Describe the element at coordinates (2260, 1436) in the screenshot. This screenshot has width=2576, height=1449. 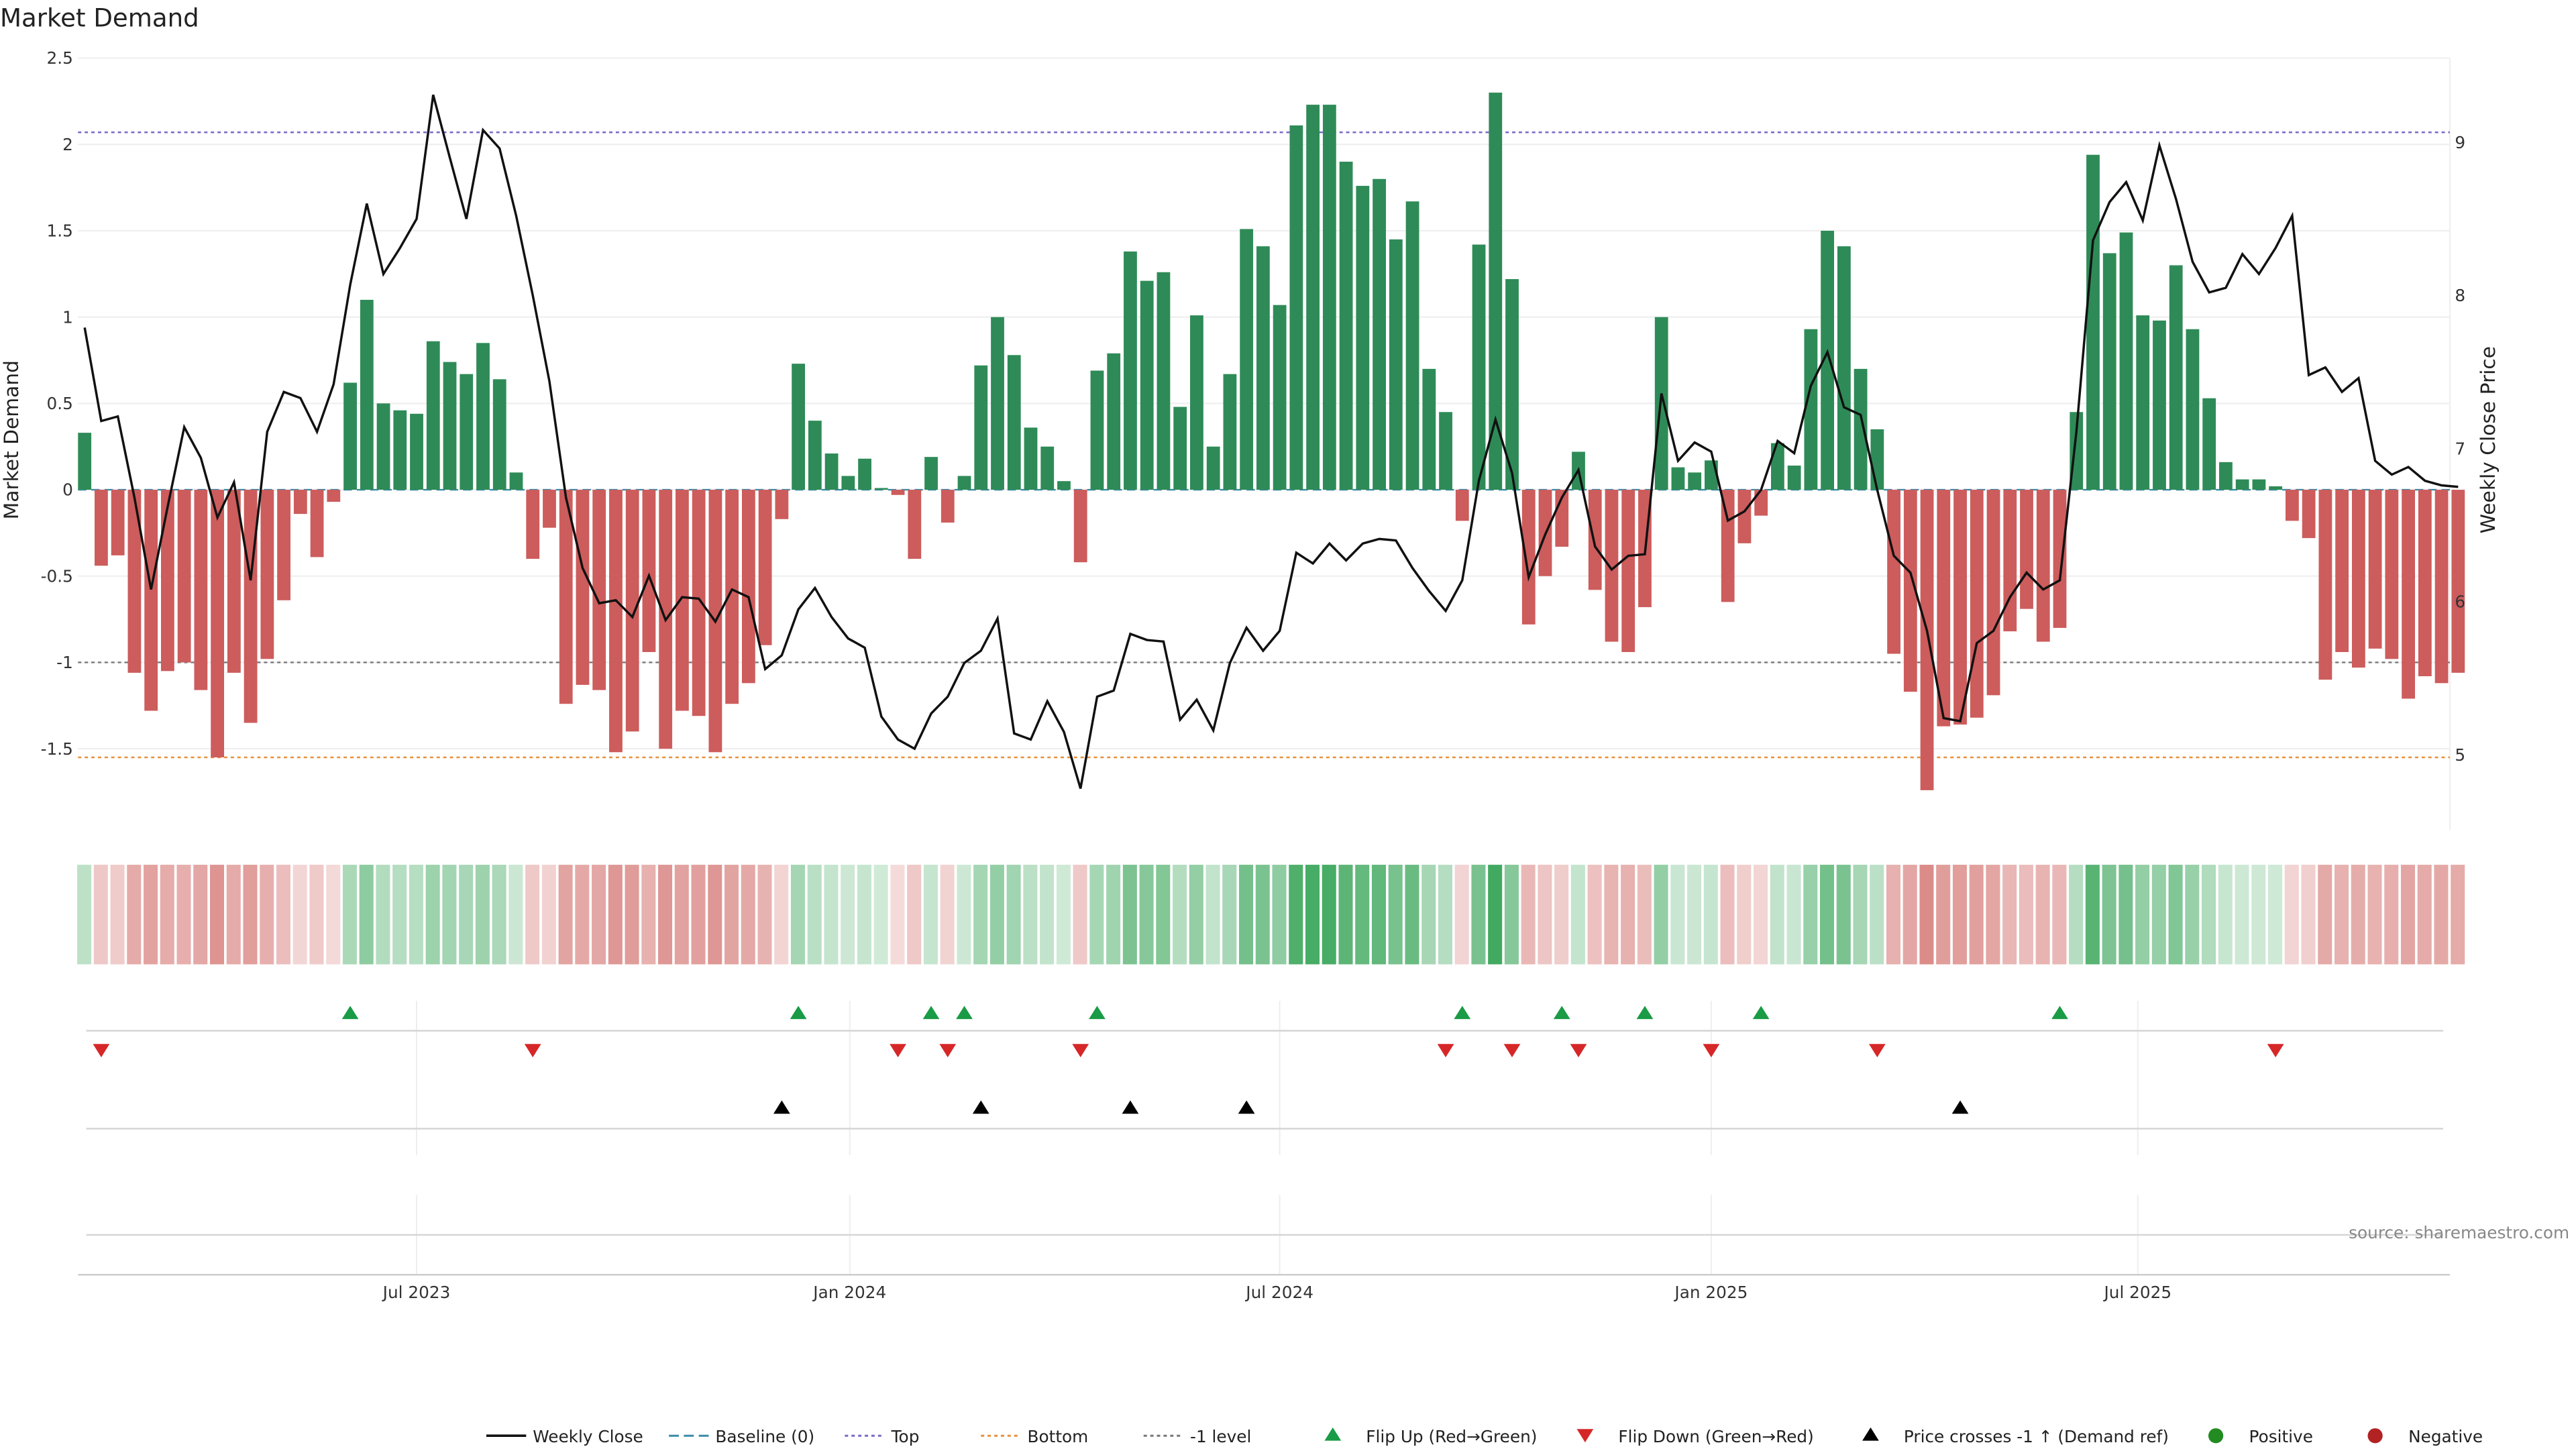
I see `legend-item-positive: Positive` at that location.